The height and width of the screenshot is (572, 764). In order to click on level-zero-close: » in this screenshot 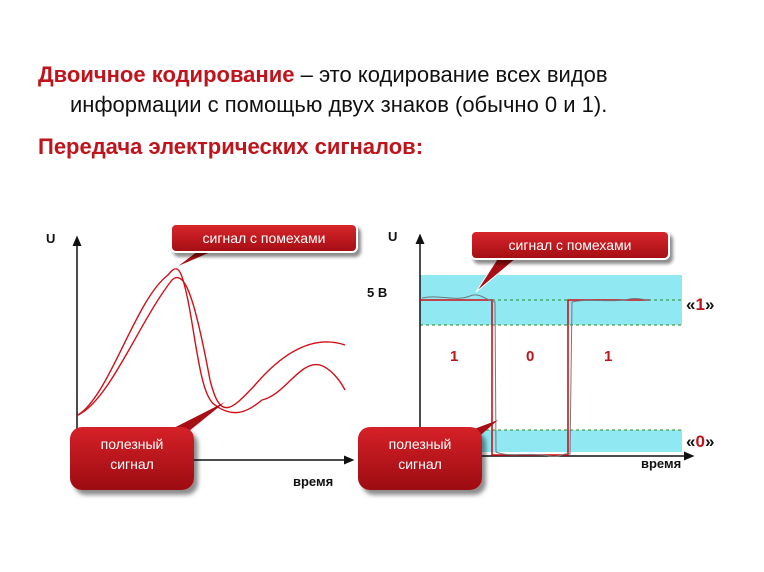, I will do `click(709, 441)`.